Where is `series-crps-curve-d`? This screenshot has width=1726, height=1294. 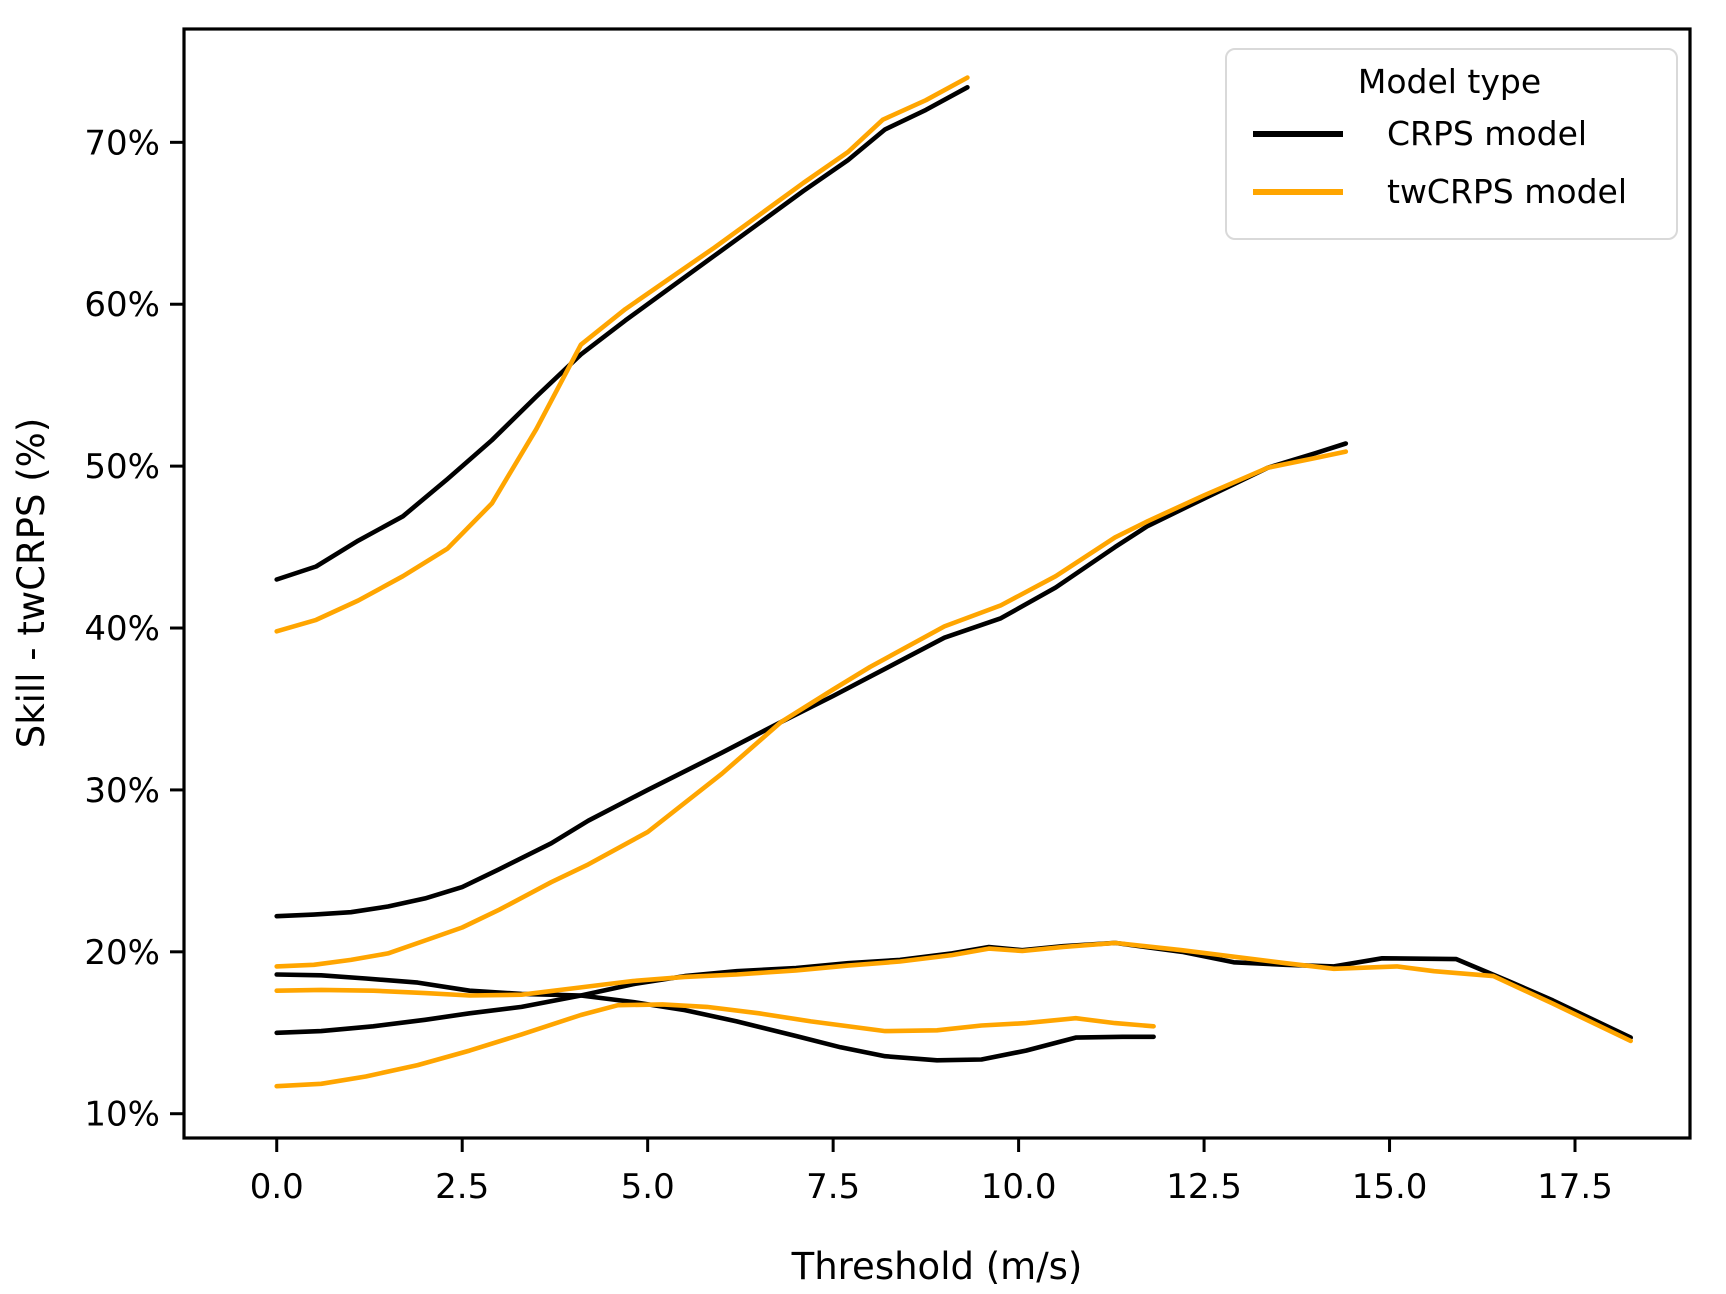 series-crps-curve-d is located at coordinates (715, 1017).